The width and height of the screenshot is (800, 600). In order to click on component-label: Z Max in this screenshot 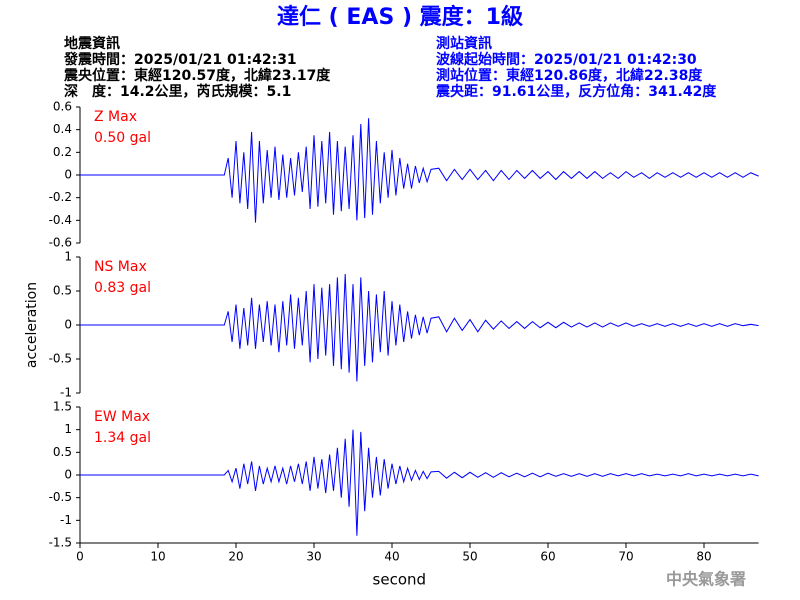, I will do `click(115, 117)`.